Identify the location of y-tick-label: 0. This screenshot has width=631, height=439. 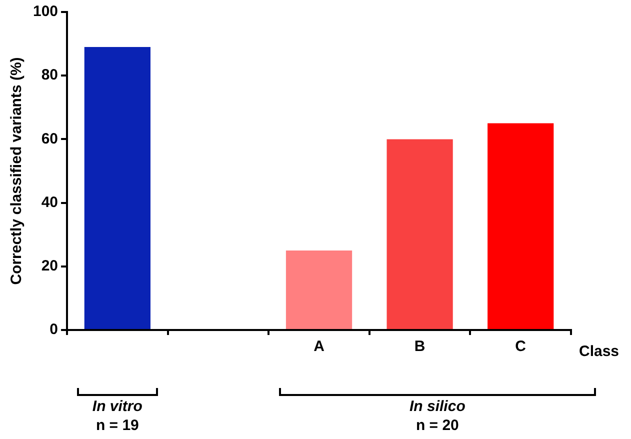
(54, 329).